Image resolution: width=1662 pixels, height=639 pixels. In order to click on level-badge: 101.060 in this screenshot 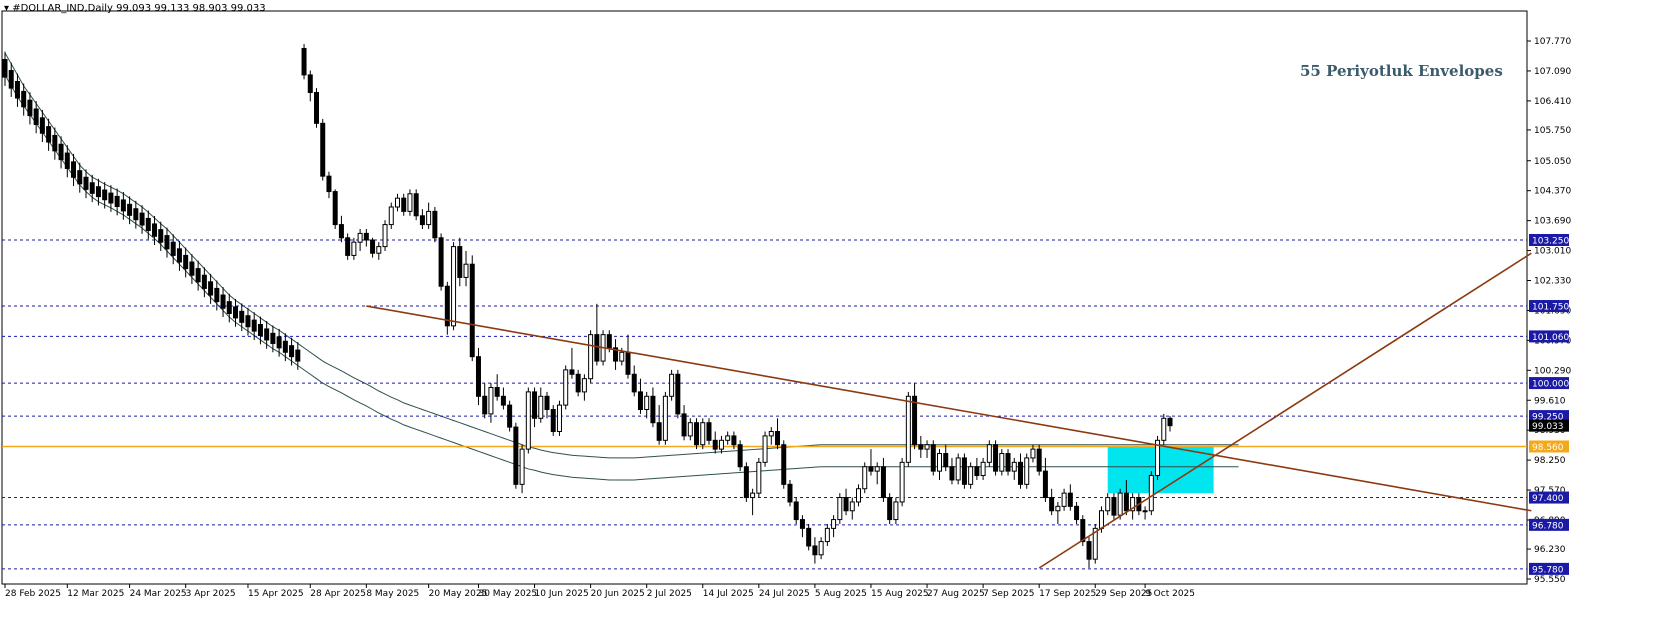, I will do `click(1550, 338)`.